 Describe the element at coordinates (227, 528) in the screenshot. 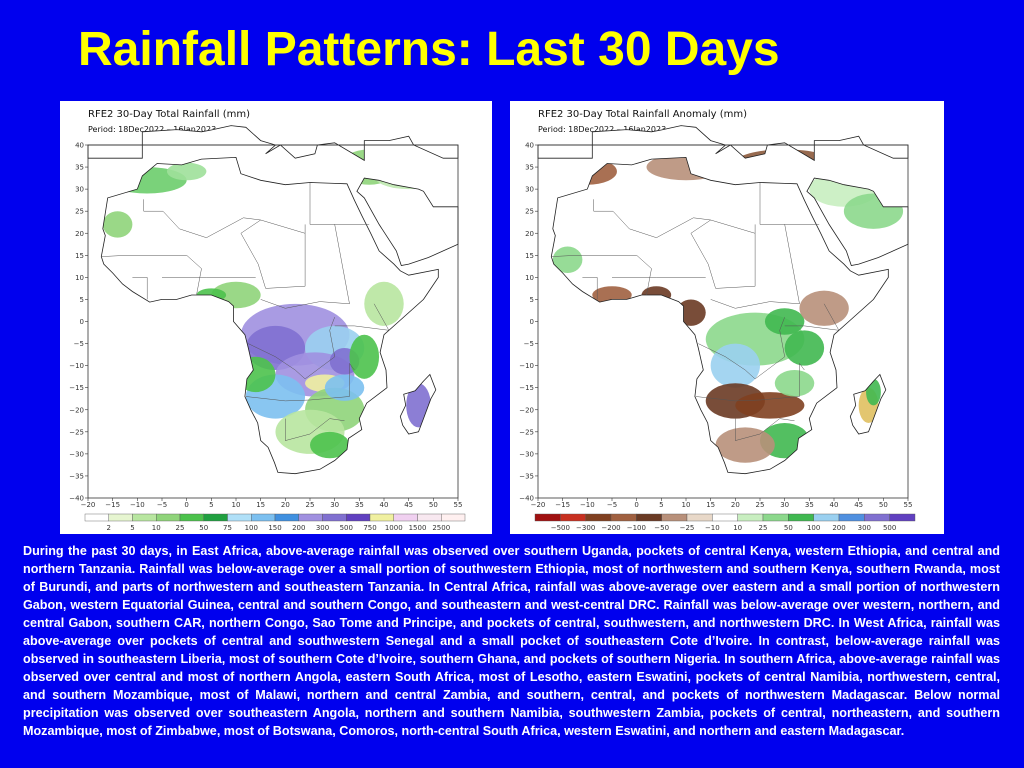

I see `colorbar-label: 75` at that location.